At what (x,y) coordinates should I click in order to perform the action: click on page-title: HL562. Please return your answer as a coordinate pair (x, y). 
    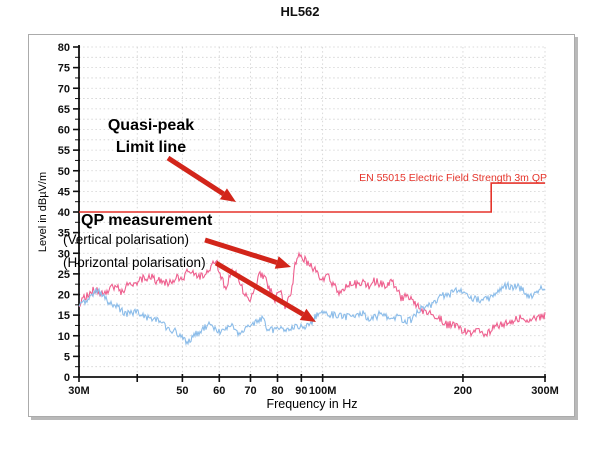
    Looking at the image, I should click on (300, 11).